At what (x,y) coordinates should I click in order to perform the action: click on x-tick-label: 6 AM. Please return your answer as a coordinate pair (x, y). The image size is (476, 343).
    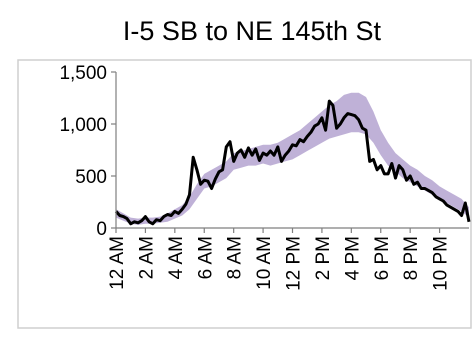
    Looking at the image, I should click on (205, 257).